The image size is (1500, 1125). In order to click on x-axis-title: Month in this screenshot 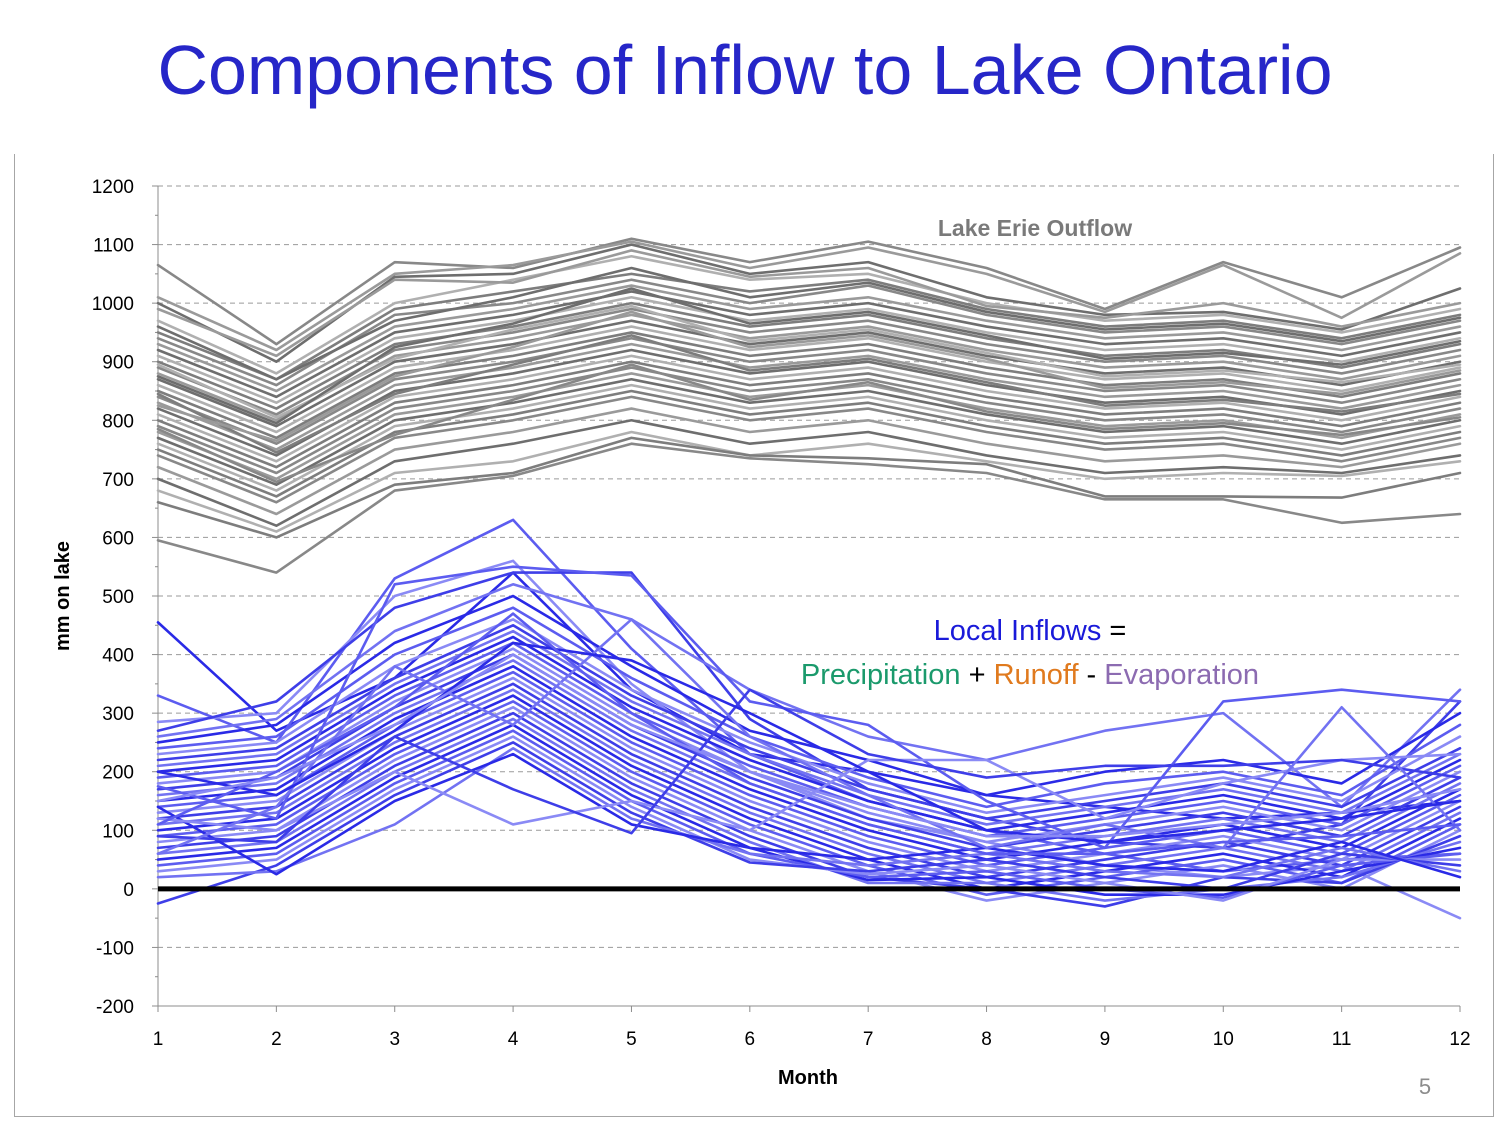, I will do `click(808, 1078)`.